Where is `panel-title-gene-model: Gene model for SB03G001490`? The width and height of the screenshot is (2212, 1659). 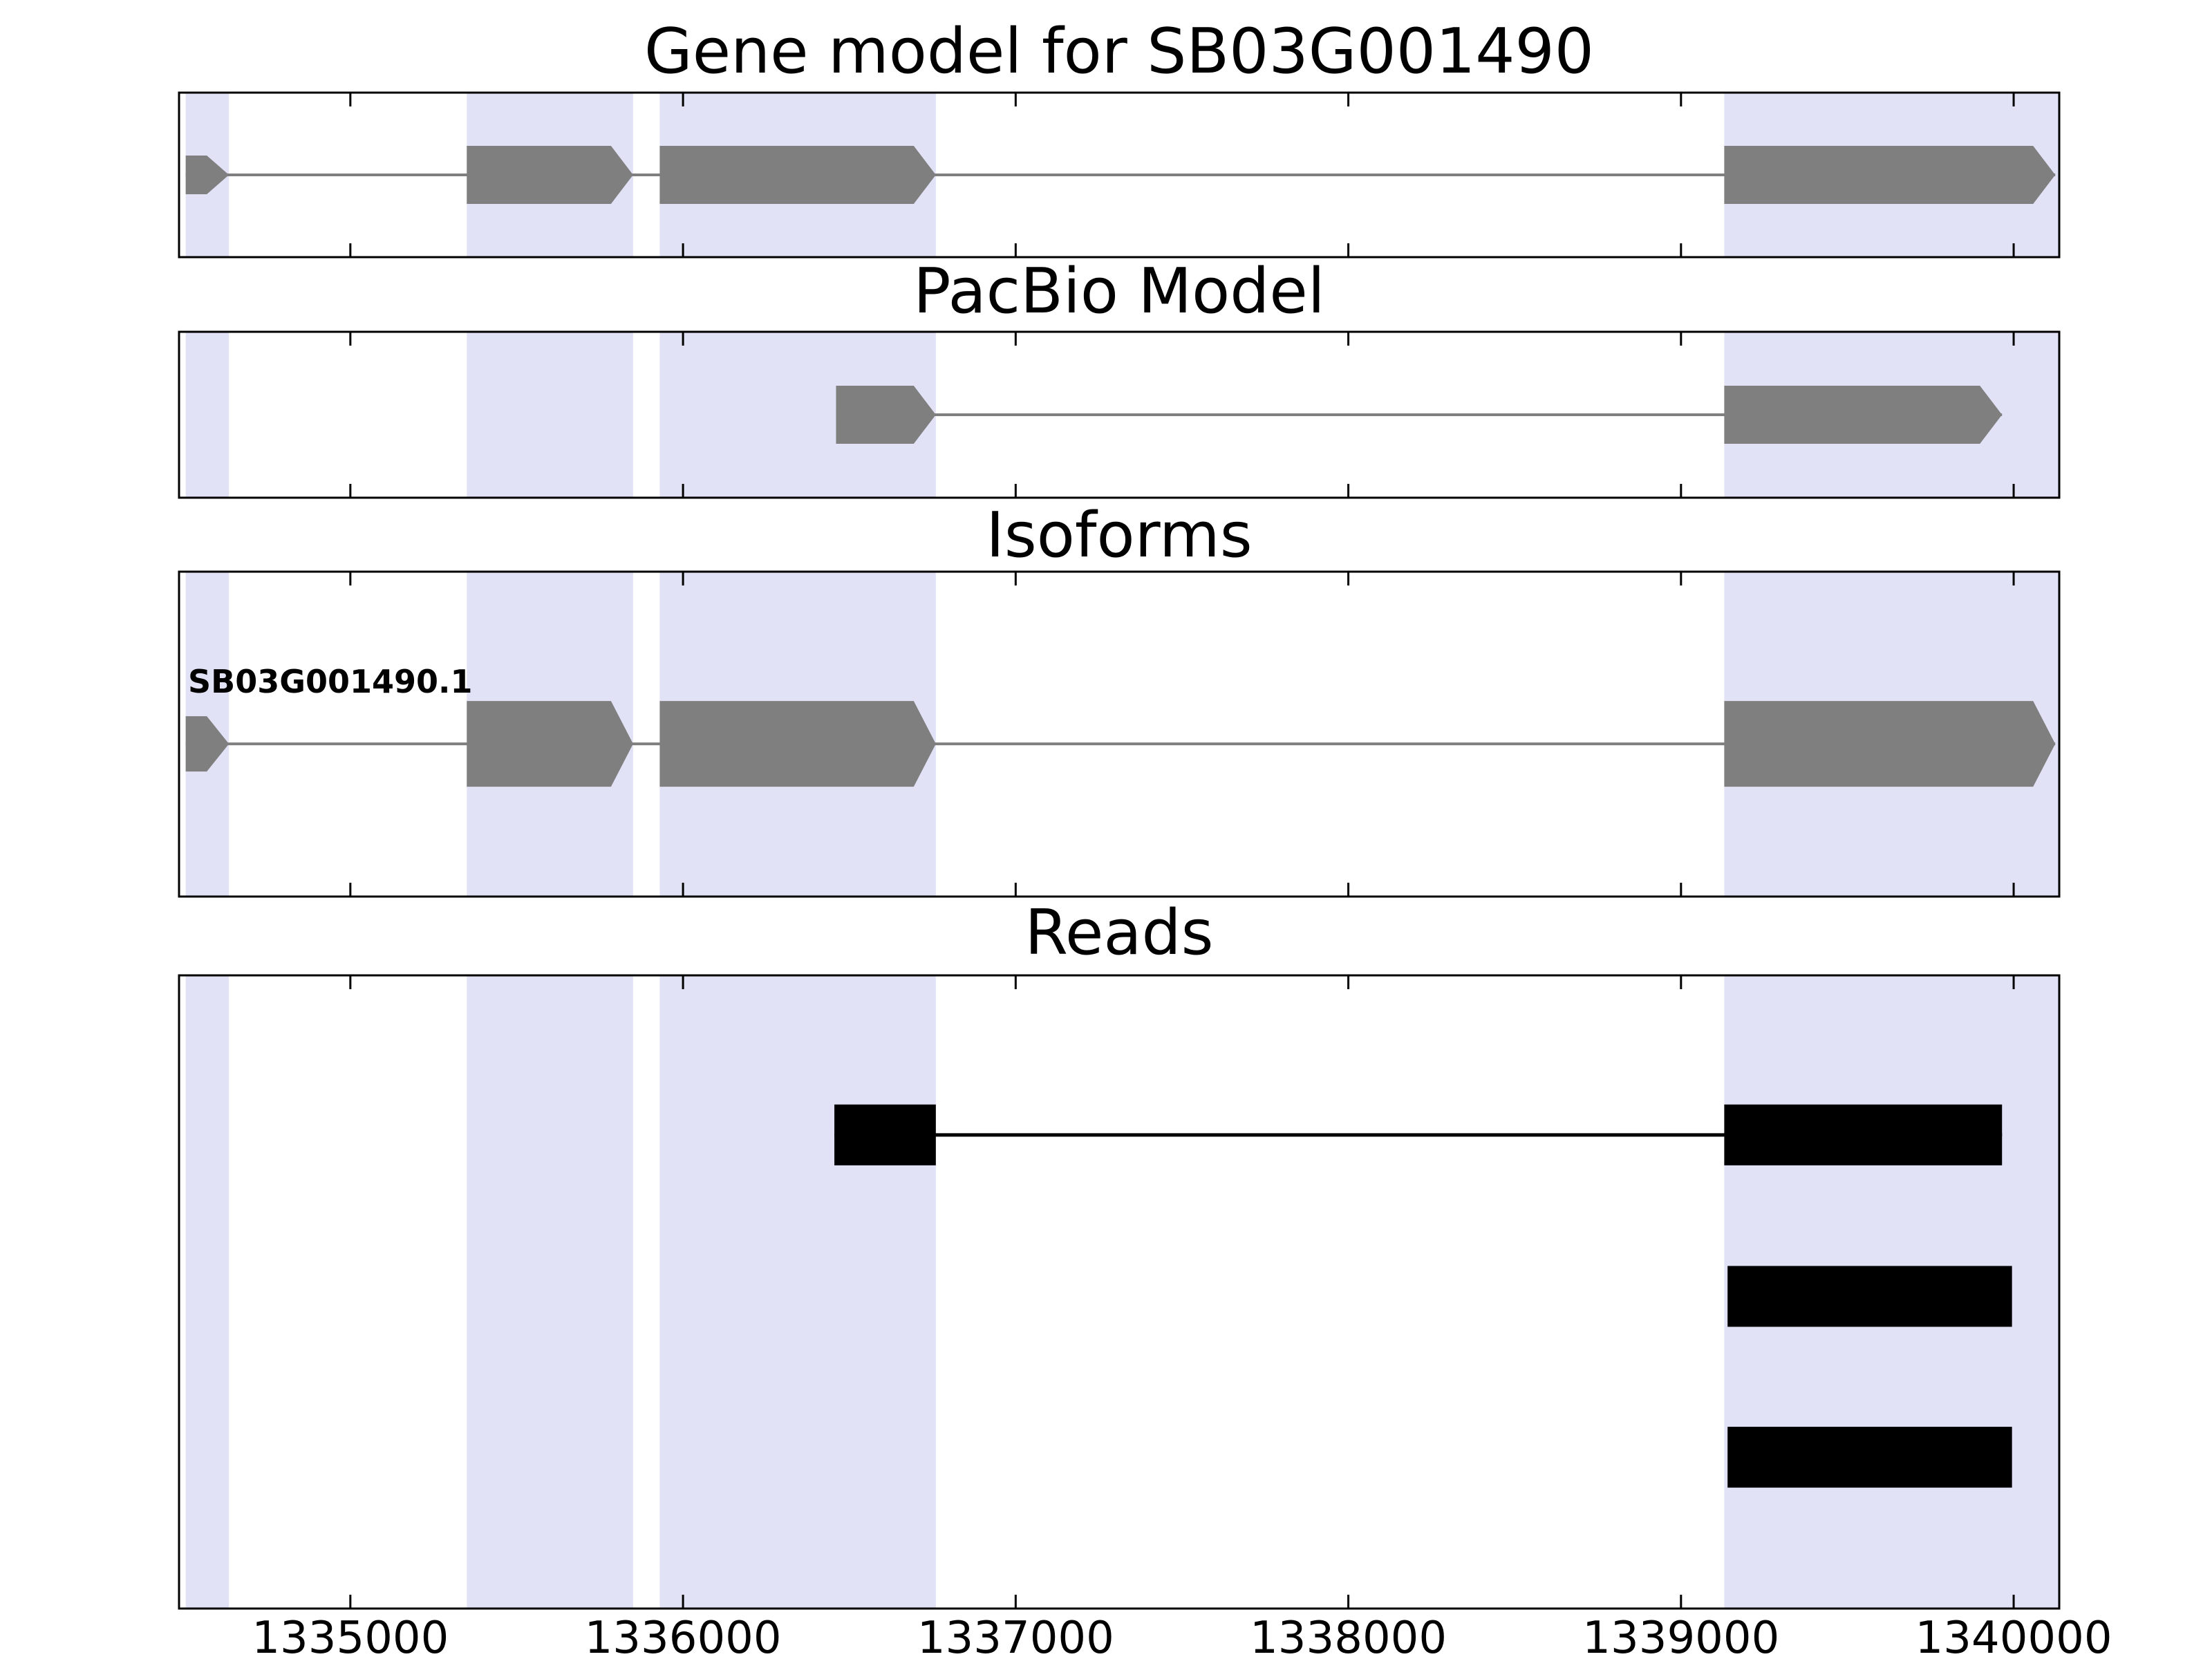 panel-title-gene-model: Gene model for SB03G001490 is located at coordinates (1119, 51).